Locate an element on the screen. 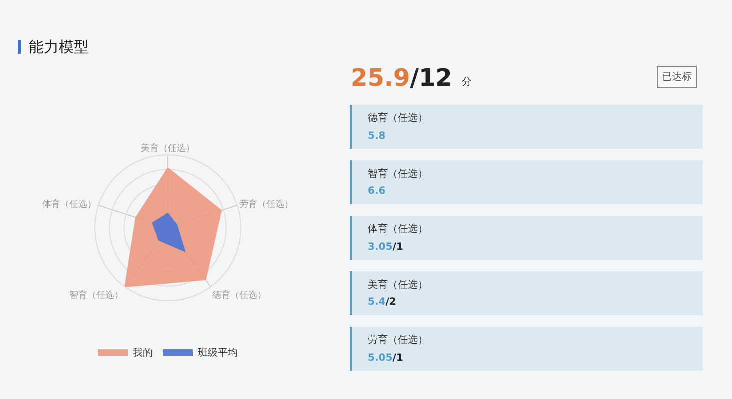 This screenshot has height=399, width=732. text: 分 is located at coordinates (467, 82).